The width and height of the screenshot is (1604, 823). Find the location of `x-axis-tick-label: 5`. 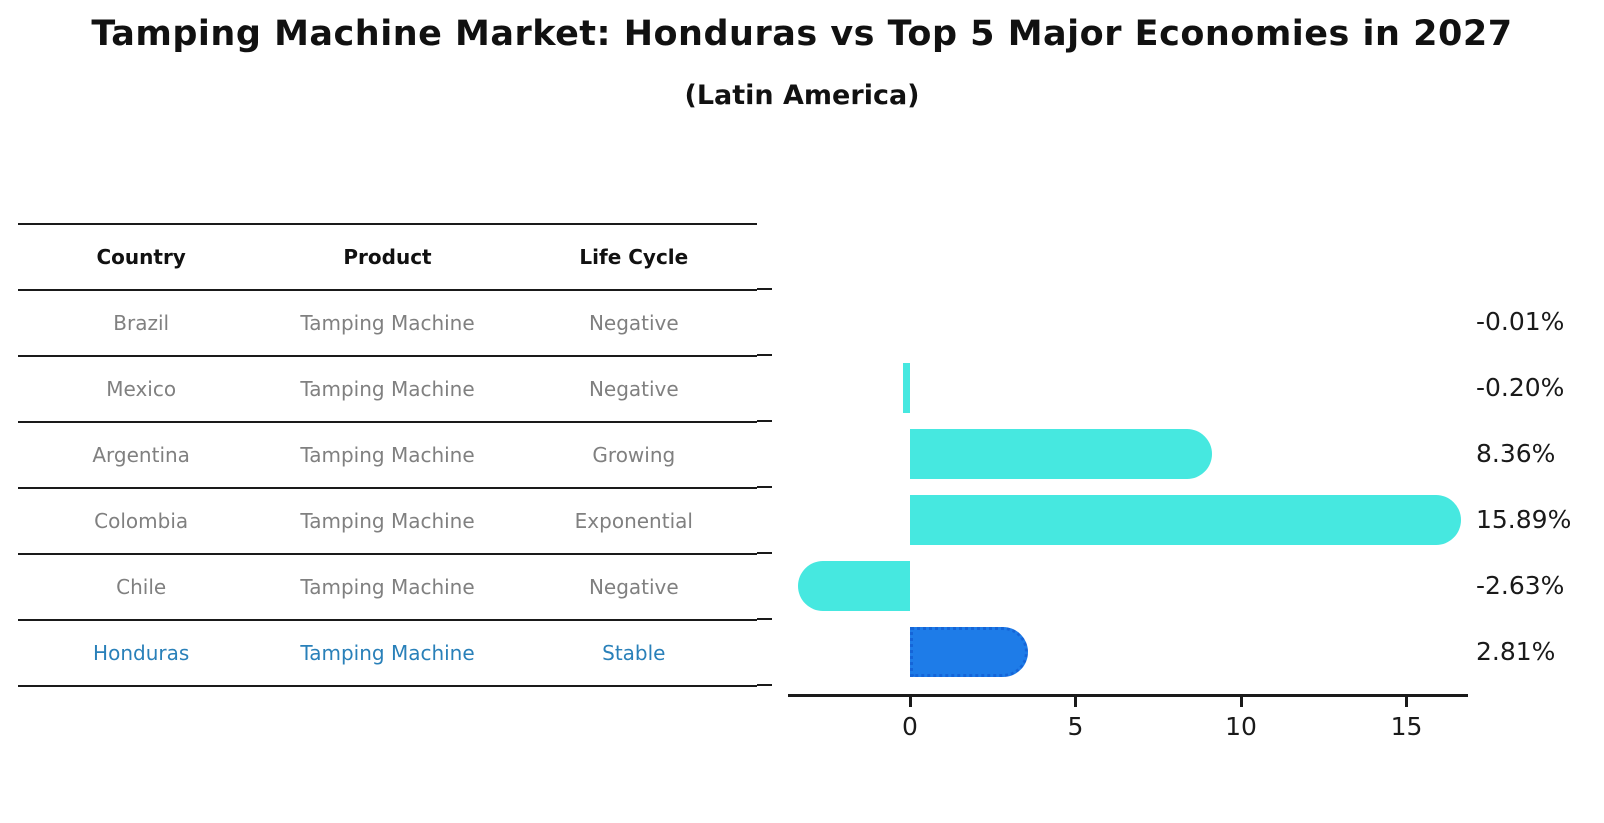

x-axis-tick-label: 5 is located at coordinates (1075, 726).